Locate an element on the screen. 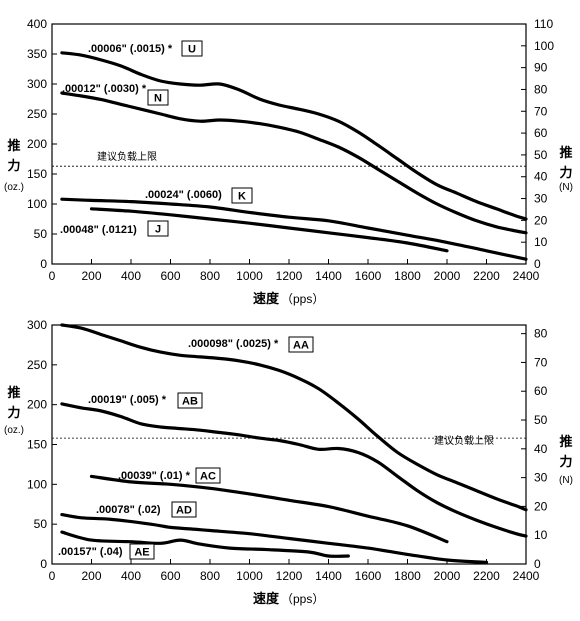 Image resolution: width=580 pixels, height=621 pixels. chart-top-y2-tick-label: 30 is located at coordinates (541, 199).